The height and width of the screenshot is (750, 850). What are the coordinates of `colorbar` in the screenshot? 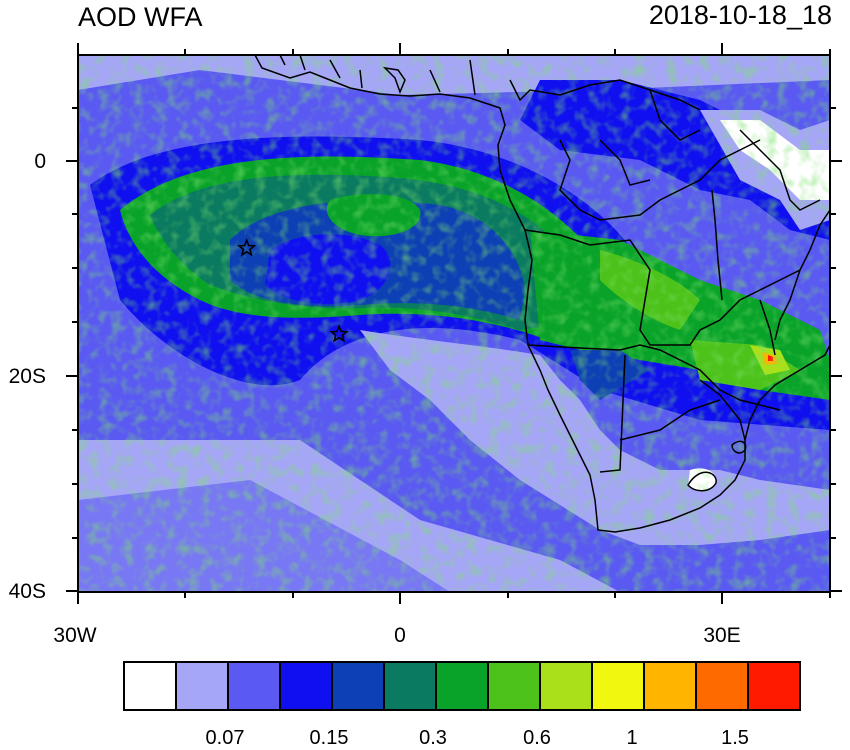 It's located at (462, 686).